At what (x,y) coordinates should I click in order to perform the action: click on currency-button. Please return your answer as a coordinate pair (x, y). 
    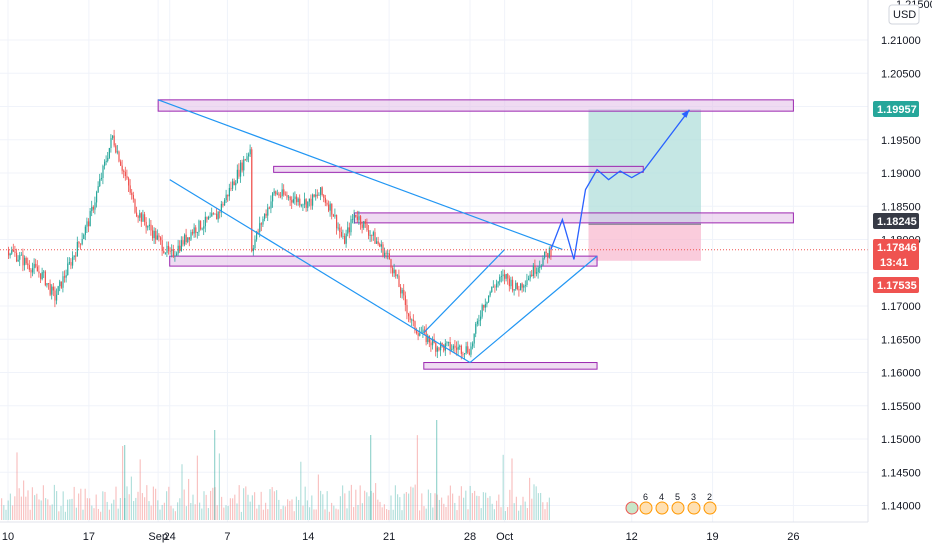
    Looking at the image, I should click on (904, 14).